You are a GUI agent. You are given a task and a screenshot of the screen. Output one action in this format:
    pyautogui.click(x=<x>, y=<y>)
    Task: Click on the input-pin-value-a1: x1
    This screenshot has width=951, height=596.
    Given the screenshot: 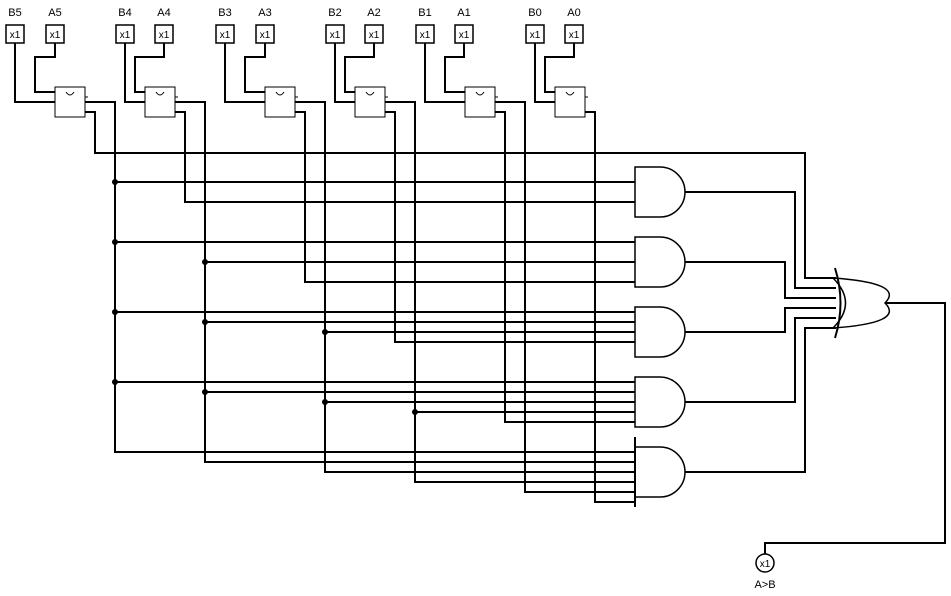 What is the action you would take?
    pyautogui.click(x=464, y=35)
    